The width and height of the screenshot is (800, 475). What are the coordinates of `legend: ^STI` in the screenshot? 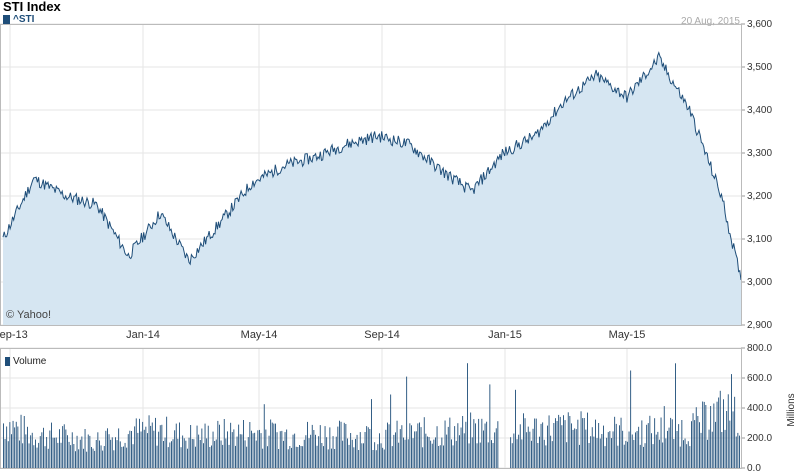 It's located at (18, 19).